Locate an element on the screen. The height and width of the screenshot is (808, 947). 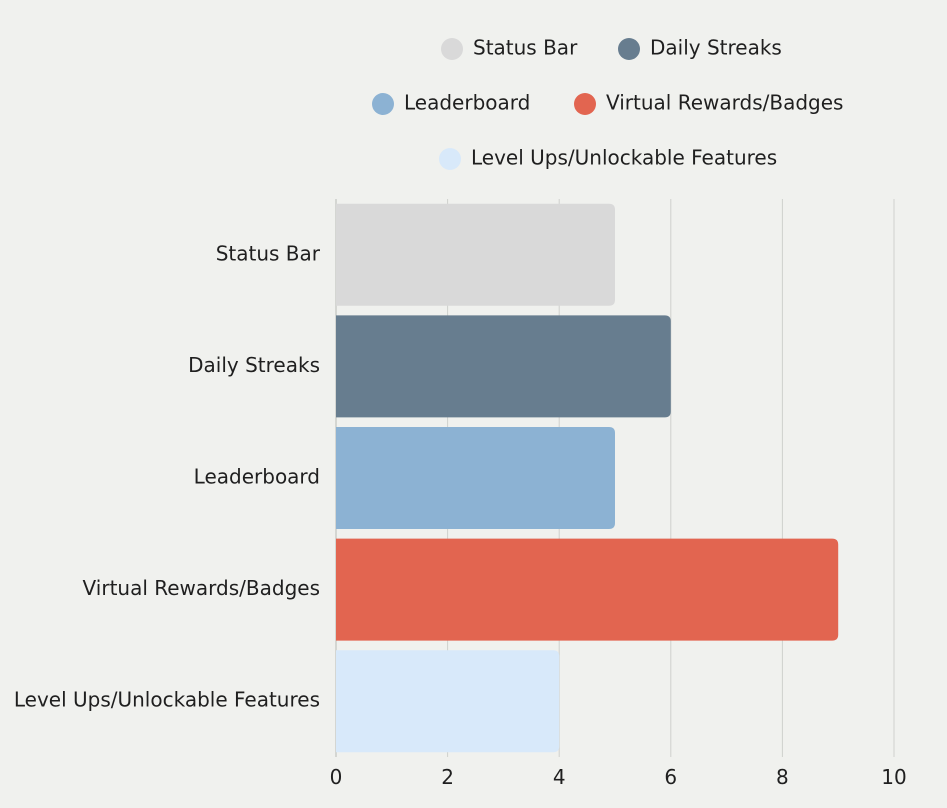
category-label: Status Bar is located at coordinates (268, 253).